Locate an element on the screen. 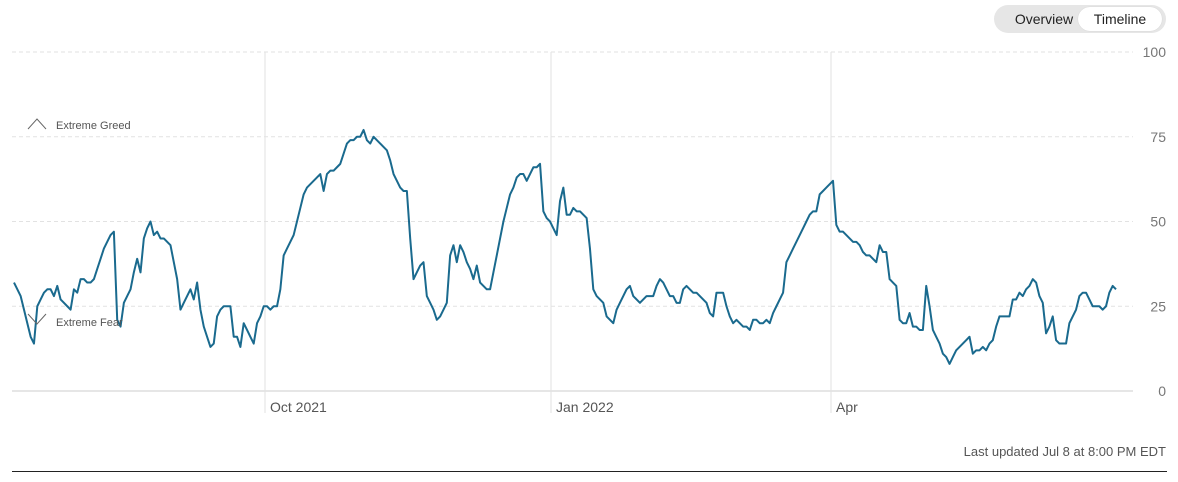 The width and height of the screenshot is (1178, 482). y-tick-label: 50 is located at coordinates (1158, 222).